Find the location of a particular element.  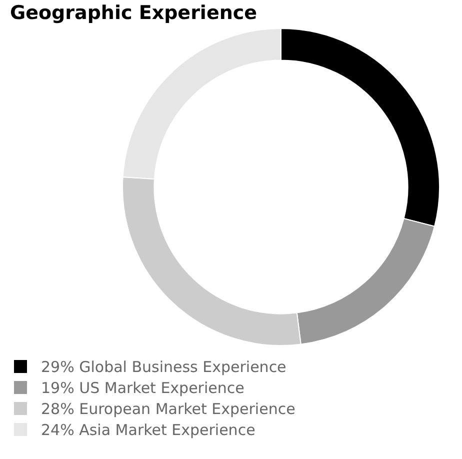

chart-title: Geographic Experience is located at coordinates (133, 12).